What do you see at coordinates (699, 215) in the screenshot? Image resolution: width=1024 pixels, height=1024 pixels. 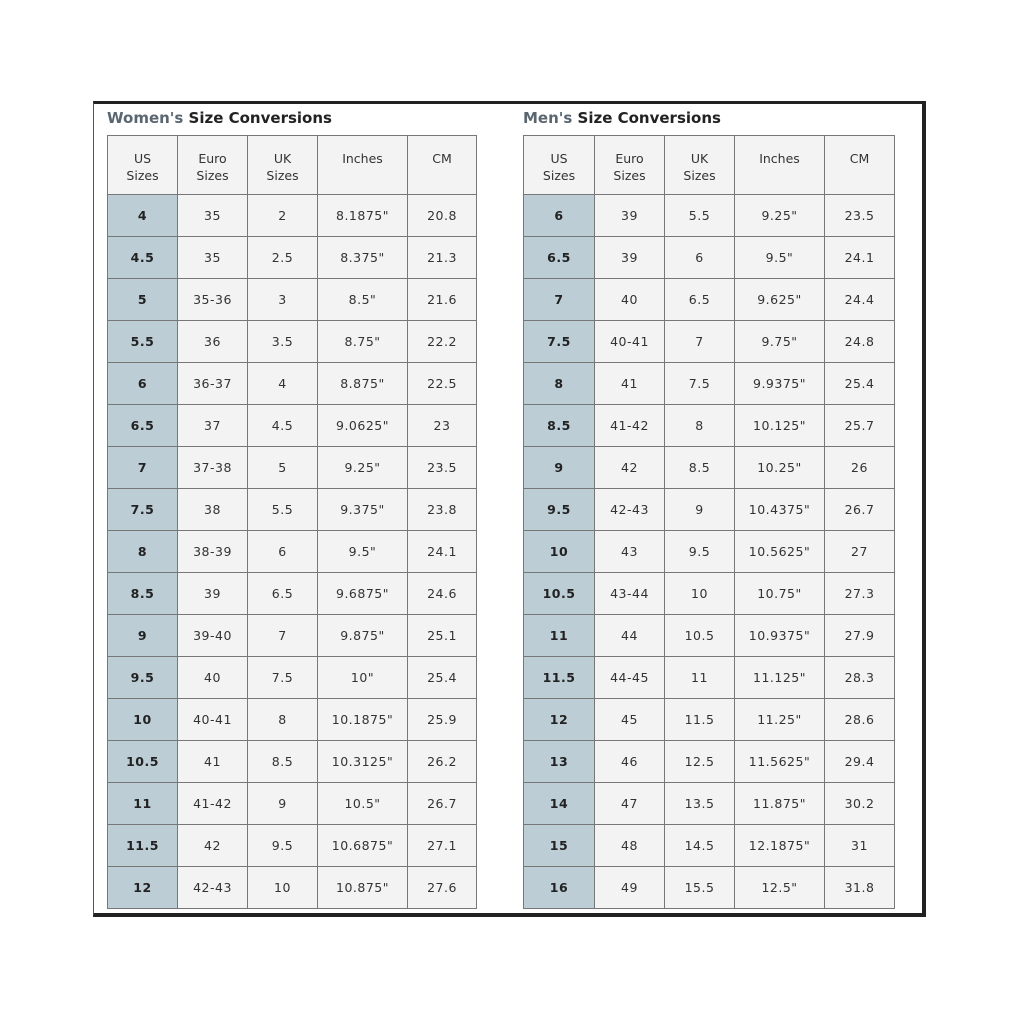 I see `uk-size-cell: 5.5` at bounding box center [699, 215].